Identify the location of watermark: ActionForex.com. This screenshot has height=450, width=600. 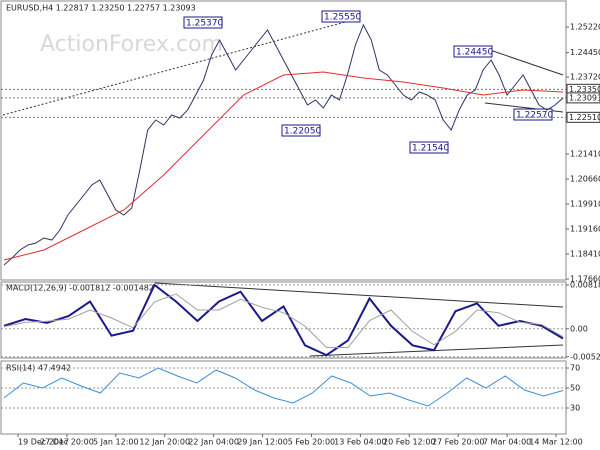
(131, 44).